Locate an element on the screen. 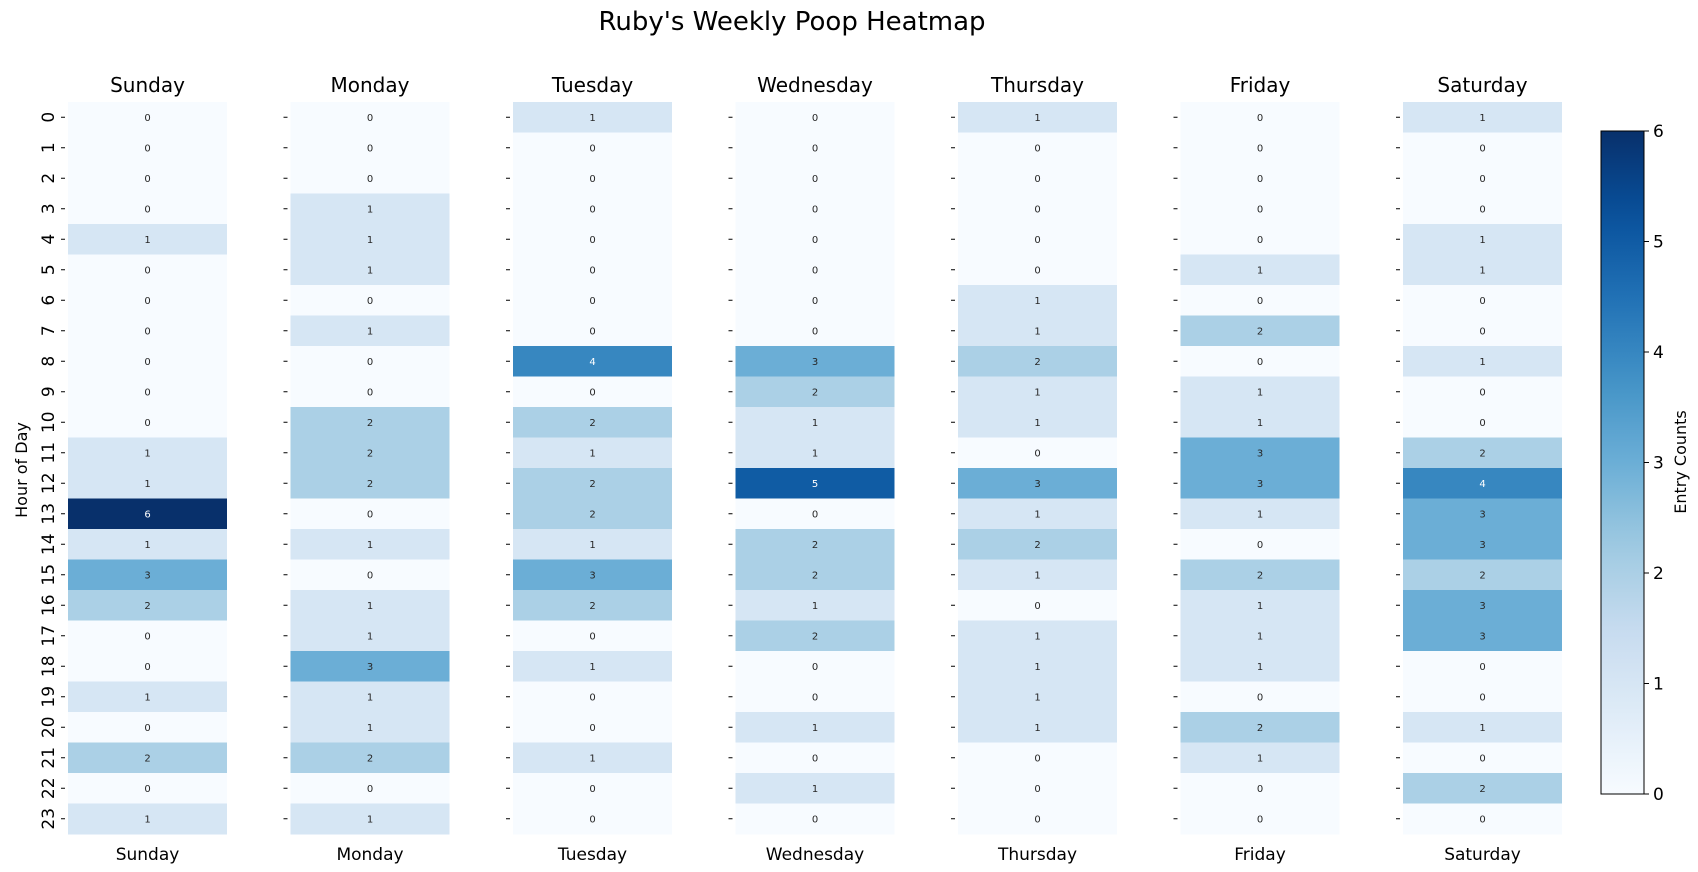 Image resolution: width=1698 pixels, height=872 pixels. colorbar-tick-label: 2 is located at coordinates (1658, 574).